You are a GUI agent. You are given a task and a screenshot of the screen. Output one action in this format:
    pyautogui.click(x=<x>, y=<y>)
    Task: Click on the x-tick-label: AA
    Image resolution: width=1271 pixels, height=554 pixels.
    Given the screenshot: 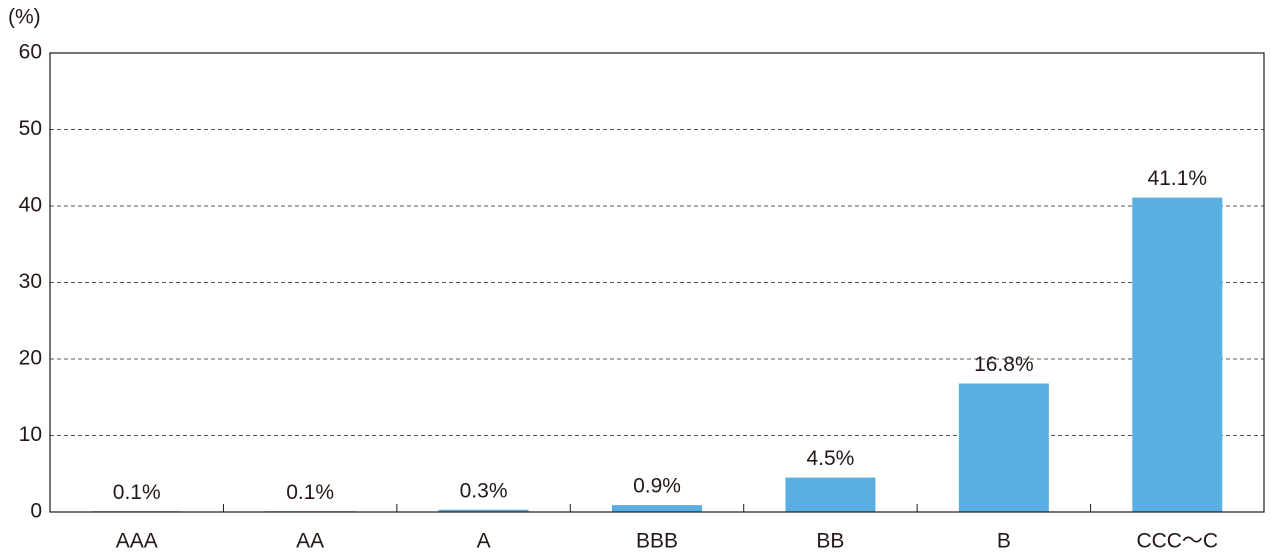 What is the action you would take?
    pyautogui.click(x=310, y=541)
    